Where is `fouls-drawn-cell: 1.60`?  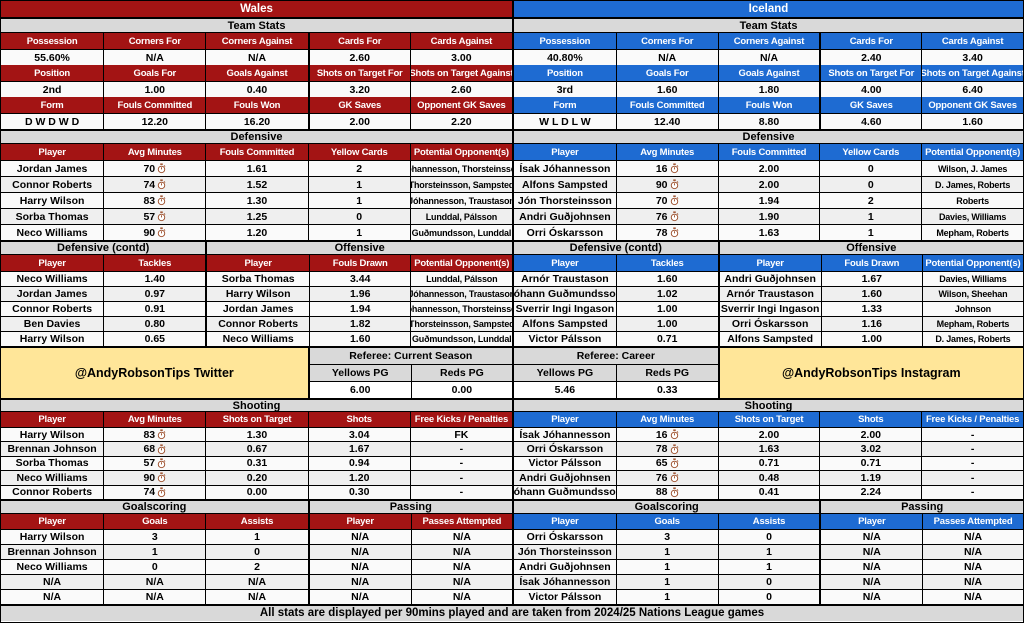 fouls-drawn-cell: 1.60 is located at coordinates (871, 294).